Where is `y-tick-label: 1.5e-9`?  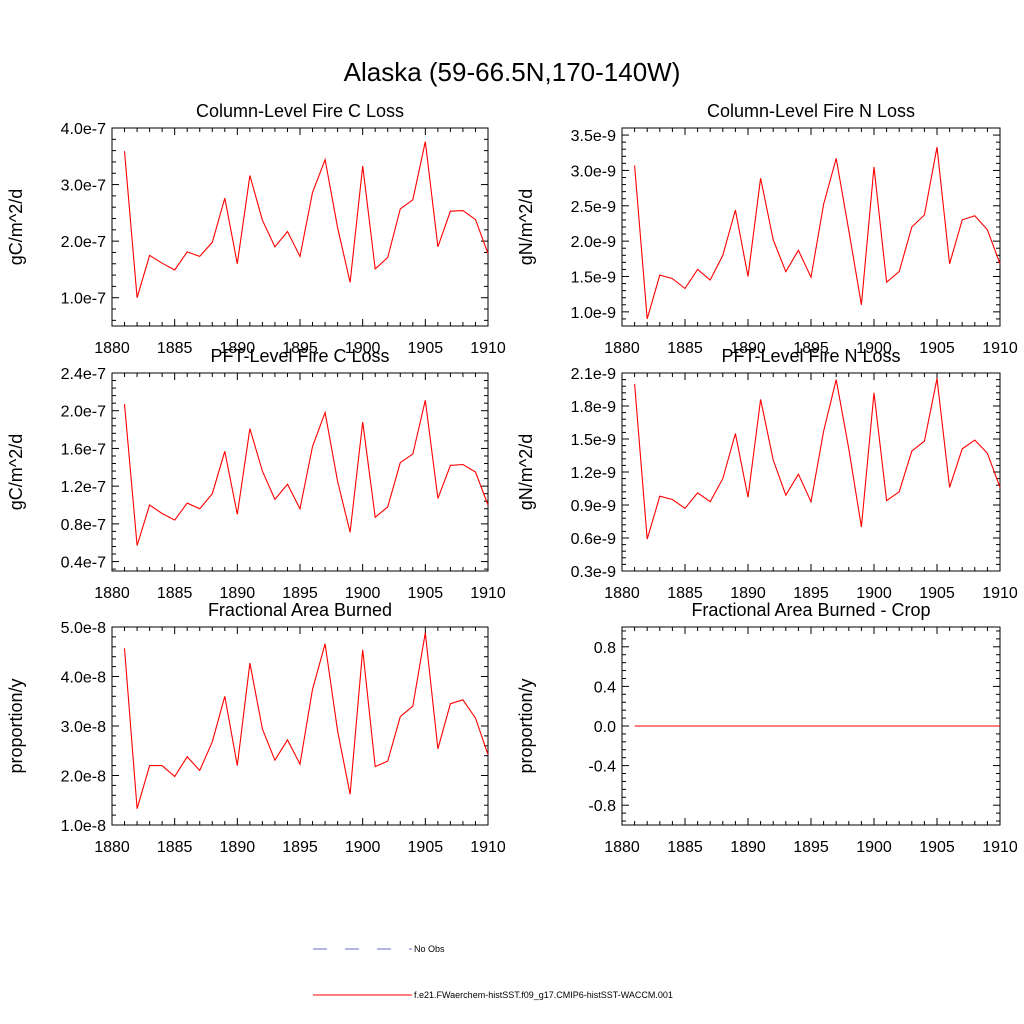
y-tick-label: 1.5e-9 is located at coordinates (593, 278).